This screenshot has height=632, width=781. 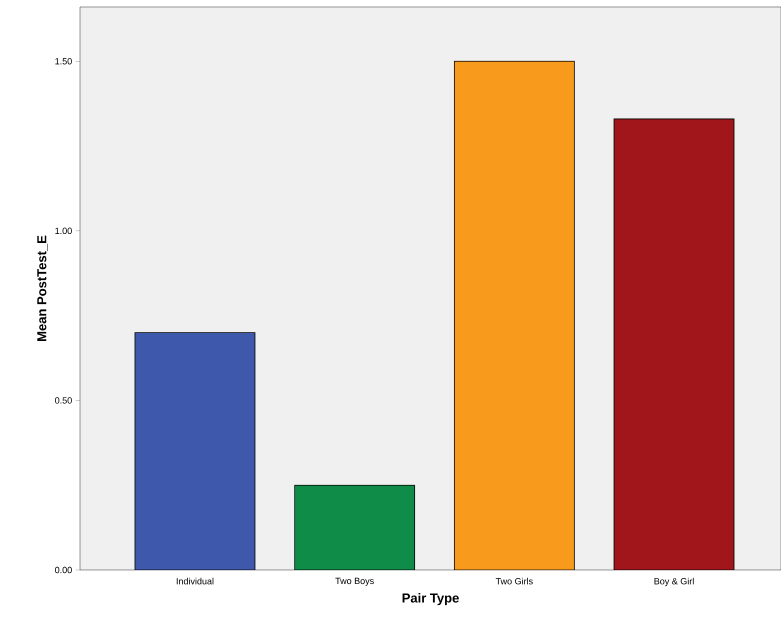 What do you see at coordinates (430, 599) in the screenshot?
I see `x-axis-title: Pair Type` at bounding box center [430, 599].